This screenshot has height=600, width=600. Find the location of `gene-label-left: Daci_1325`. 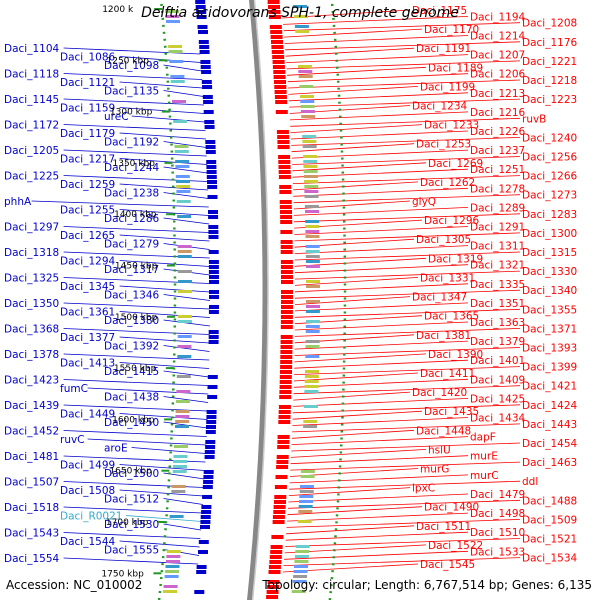

gene-label-left: Daci_1325 is located at coordinates (31, 279).